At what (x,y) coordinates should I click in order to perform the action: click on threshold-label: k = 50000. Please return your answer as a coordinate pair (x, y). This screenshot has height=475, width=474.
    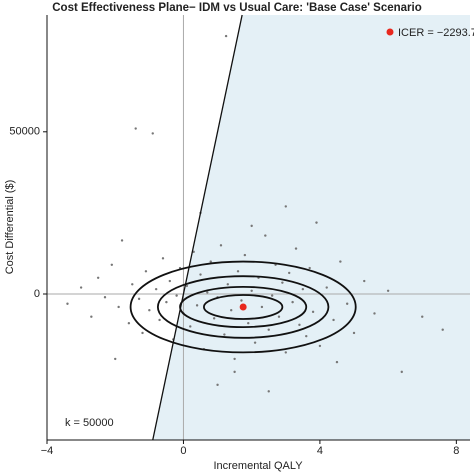
    Looking at the image, I should click on (89, 423).